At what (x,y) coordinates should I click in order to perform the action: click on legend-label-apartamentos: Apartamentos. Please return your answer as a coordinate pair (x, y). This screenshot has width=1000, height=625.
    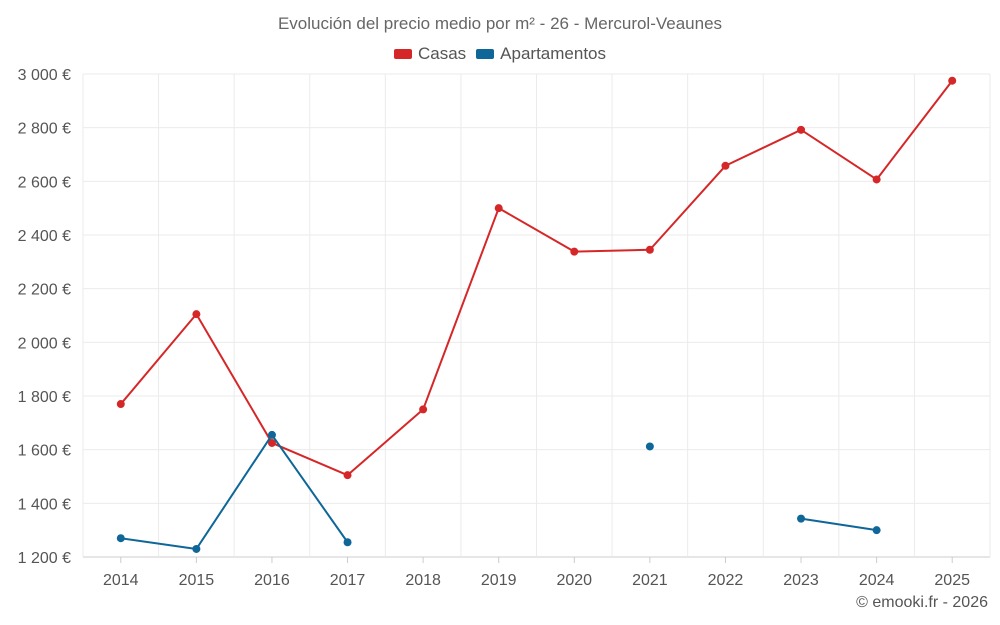
    Looking at the image, I should click on (553, 53).